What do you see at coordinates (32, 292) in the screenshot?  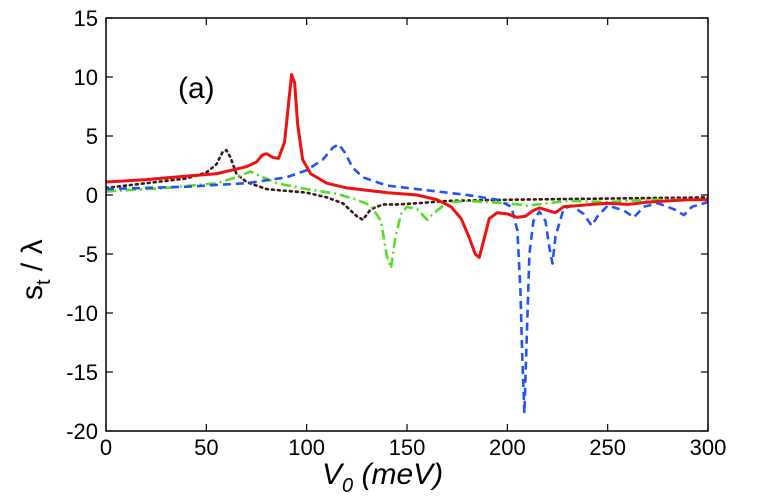 I see `y-axis-label-base: s` at bounding box center [32, 292].